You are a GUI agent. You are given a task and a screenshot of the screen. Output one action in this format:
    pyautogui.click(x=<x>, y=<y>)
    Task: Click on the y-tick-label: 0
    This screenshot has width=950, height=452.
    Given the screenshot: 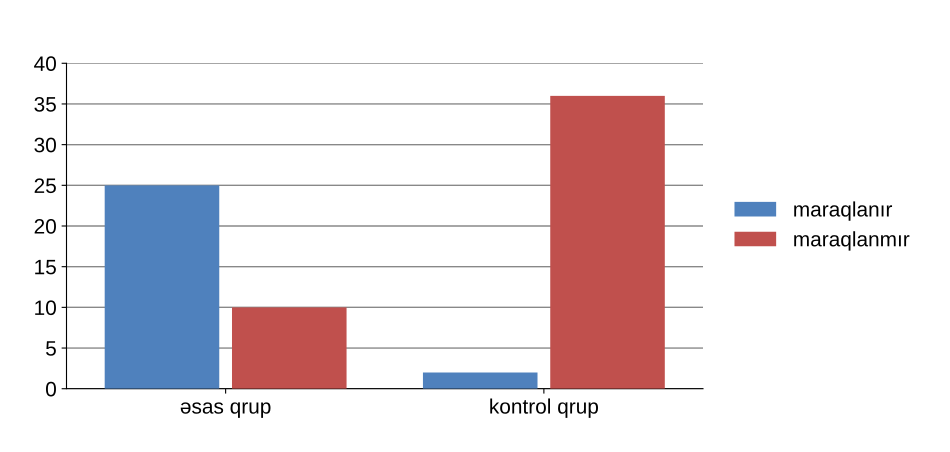 What is the action you would take?
    pyautogui.click(x=51, y=389)
    